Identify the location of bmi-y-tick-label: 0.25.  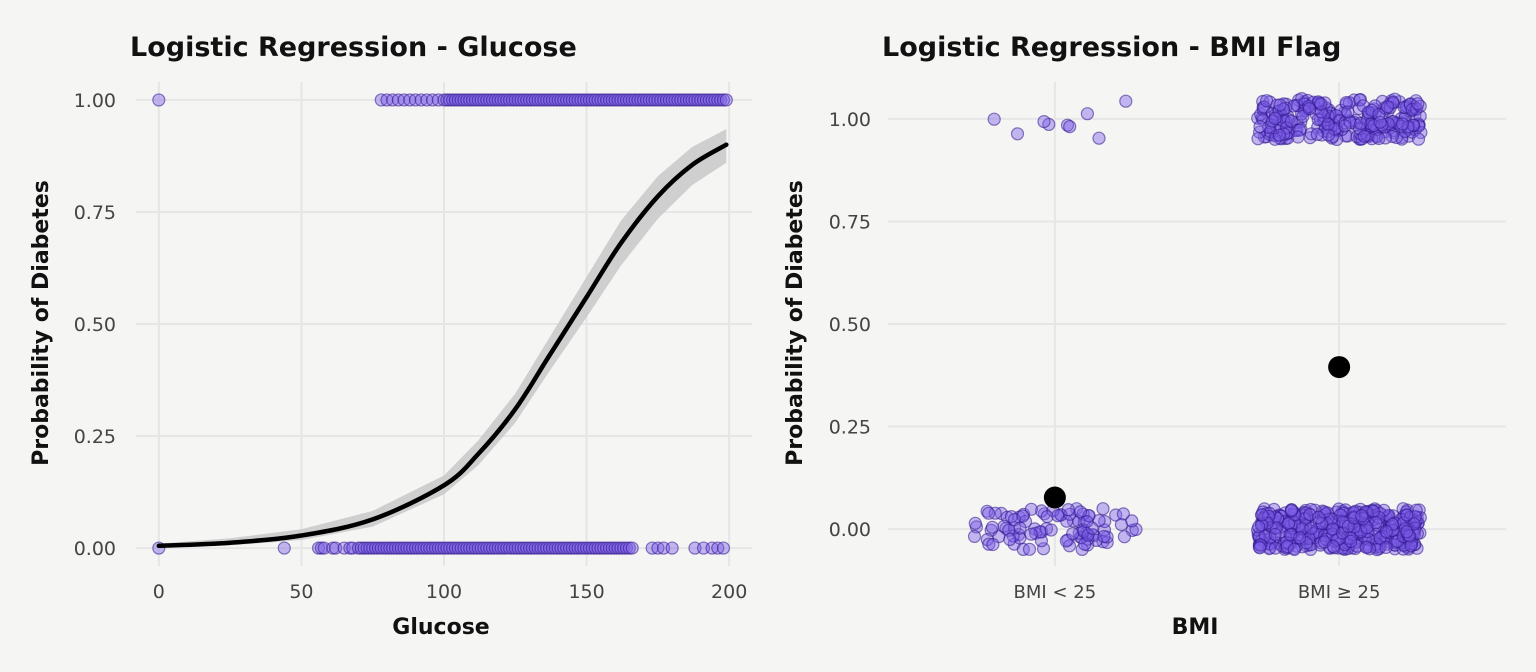
(850, 428).